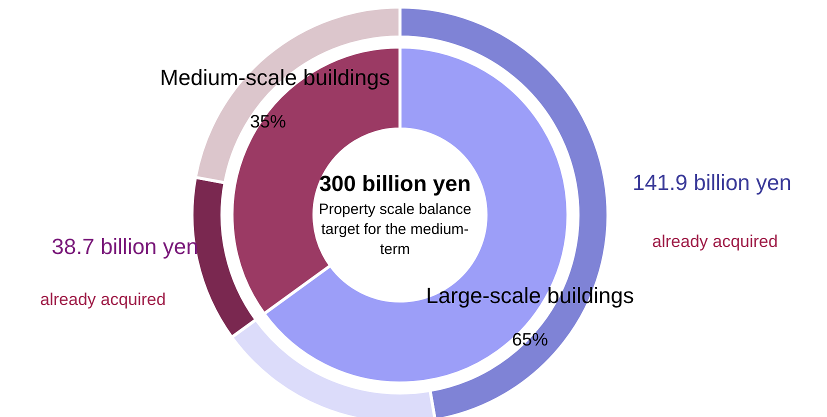 The height and width of the screenshot is (417, 827). I want to click on text: Property scale balance target for the medium-term, so click(395, 230).